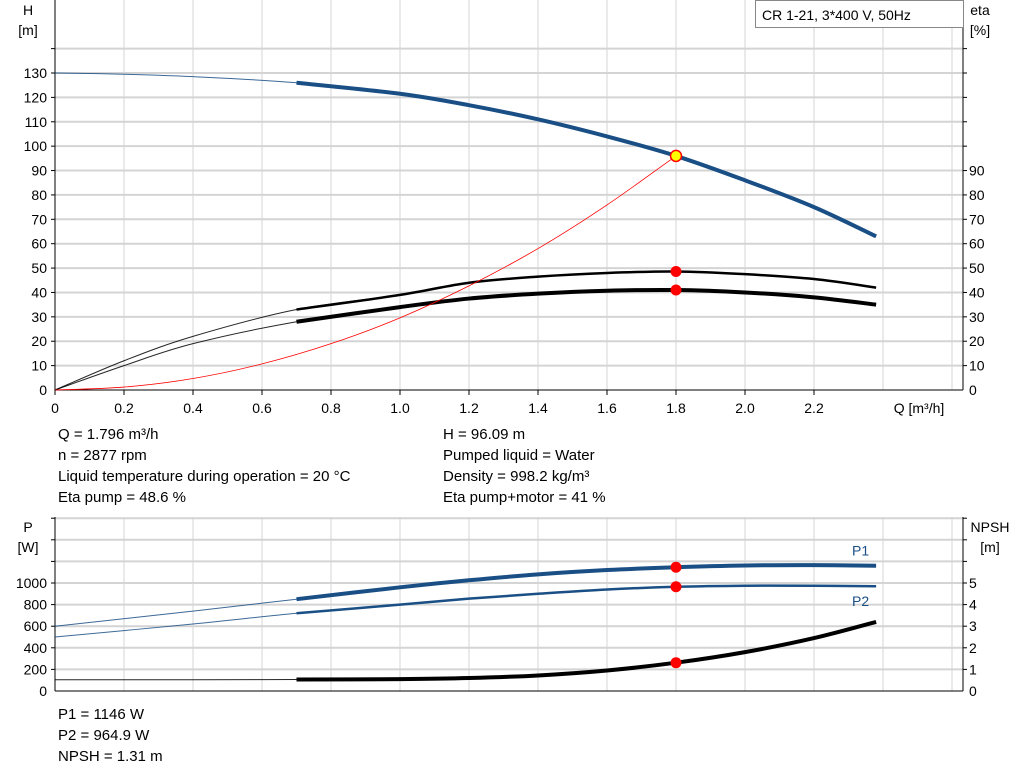 This screenshot has height=781, width=1024. Describe the element at coordinates (36, 97) in the screenshot. I see `y-tick-label: 120` at that location.